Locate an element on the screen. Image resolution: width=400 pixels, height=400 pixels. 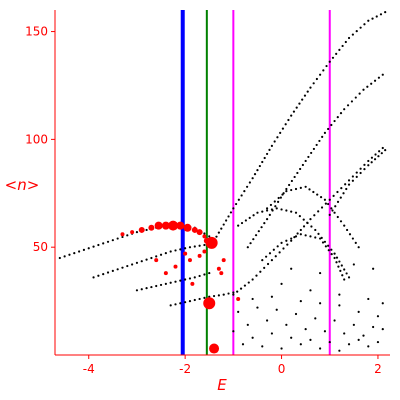
x-tick-label: -4 is located at coordinates (89, 369).